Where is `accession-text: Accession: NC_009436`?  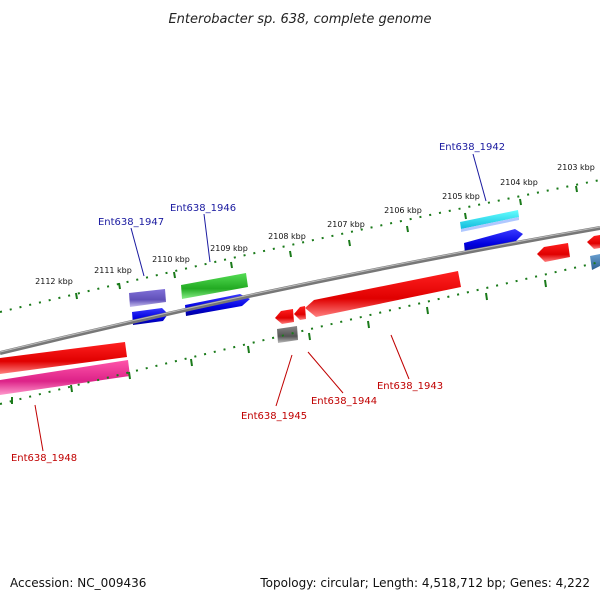
accession-text: Accession: NC_009436 is located at coordinates (78, 583).